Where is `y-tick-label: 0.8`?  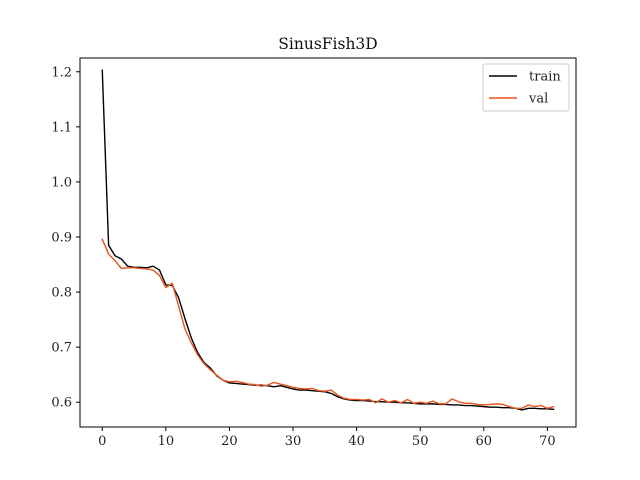 y-tick-label: 0.8 is located at coordinates (61, 293).